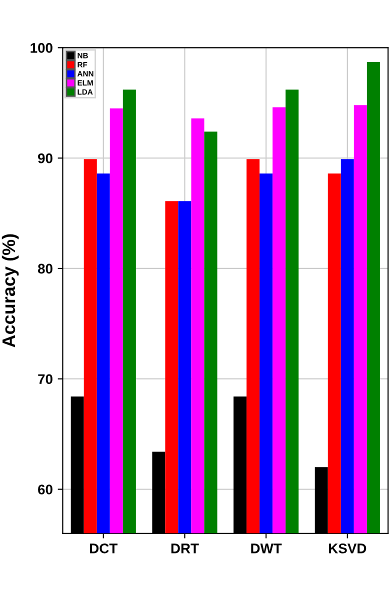 The width and height of the screenshot is (392, 596). I want to click on y-tick-label: 70, so click(45, 379).